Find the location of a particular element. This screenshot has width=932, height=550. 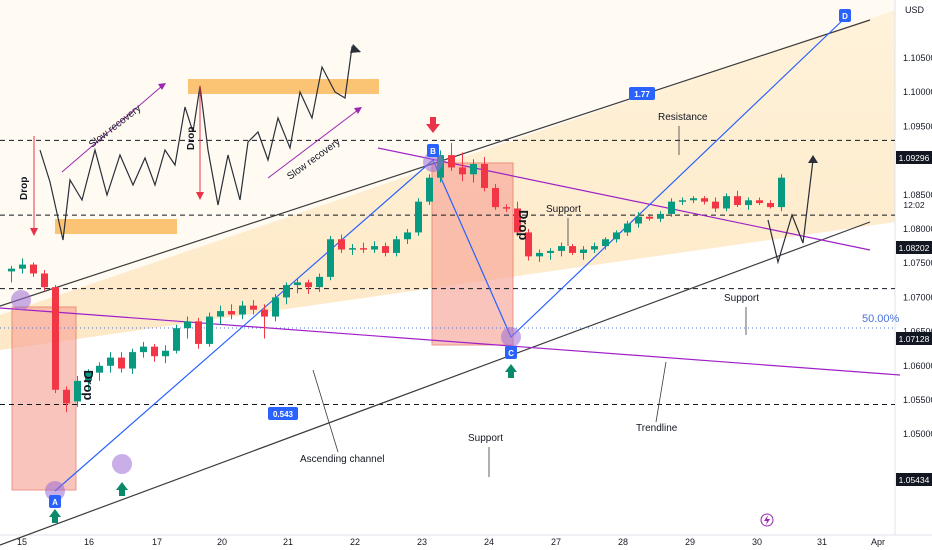

time-tick-label: 15 is located at coordinates (22, 542).